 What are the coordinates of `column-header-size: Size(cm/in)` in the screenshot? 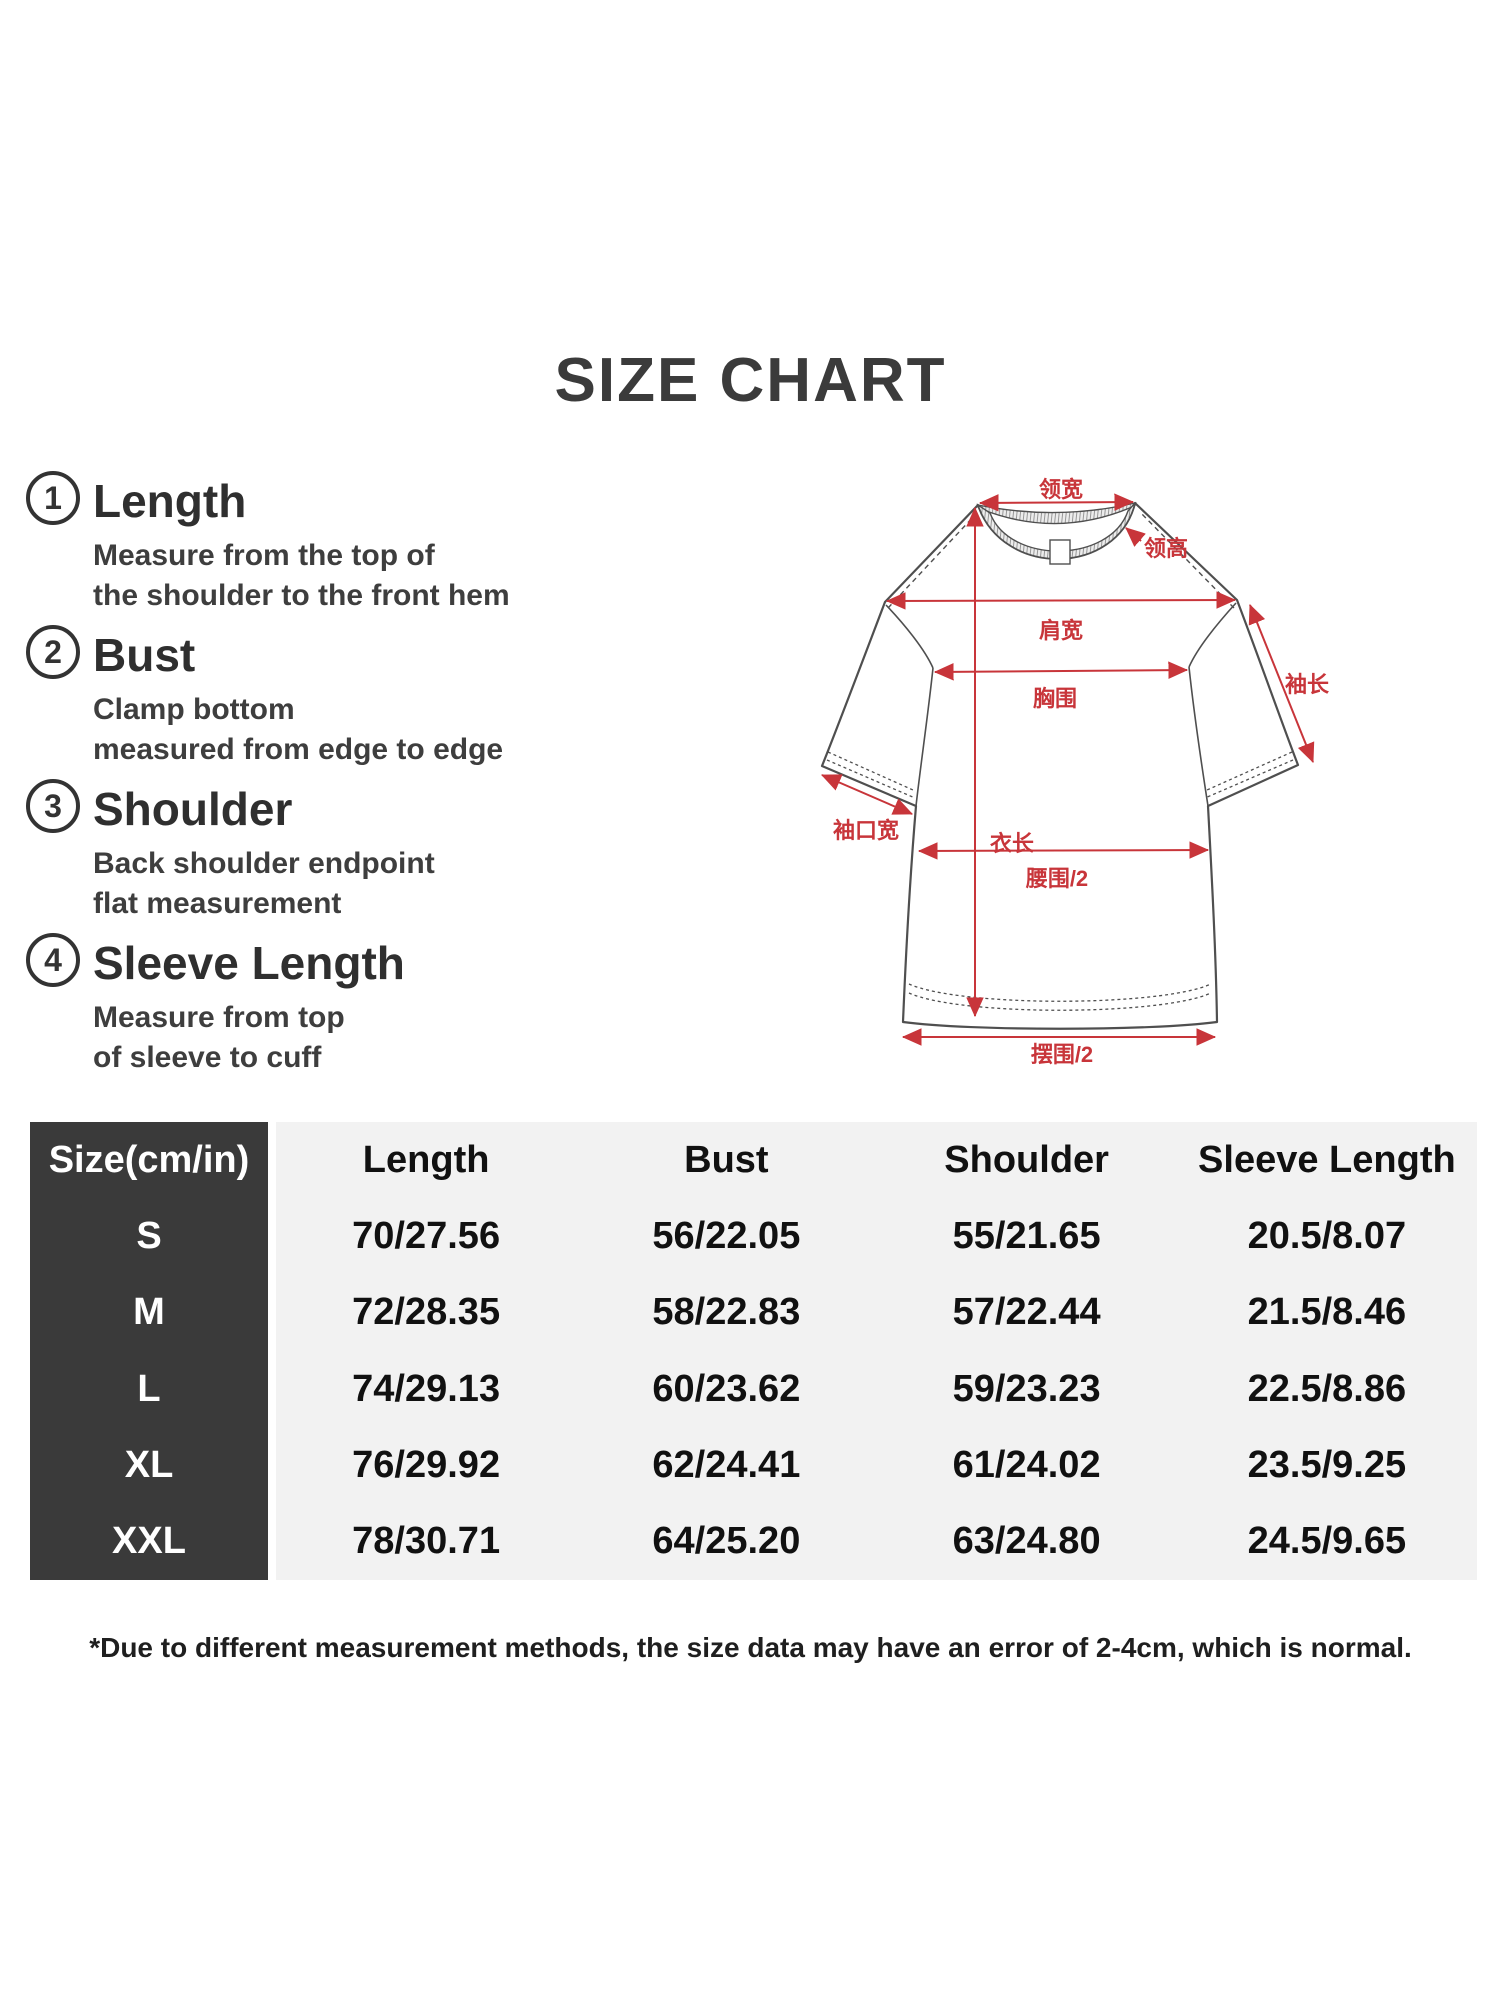 It's located at (149, 1159).